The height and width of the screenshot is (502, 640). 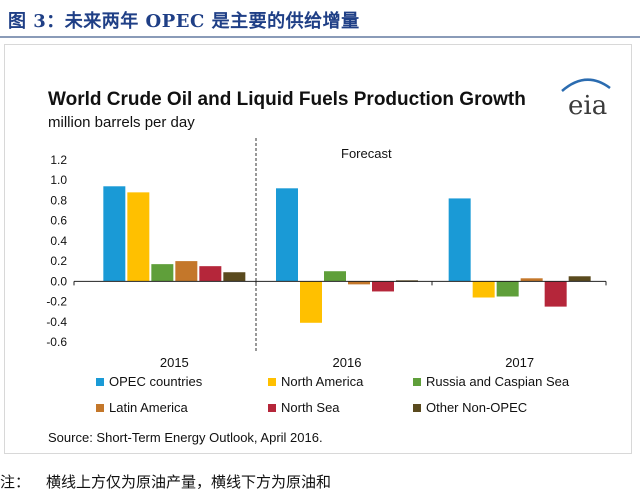 What do you see at coordinates (121, 122) in the screenshot?
I see `y-axis-label: million barrels per day` at bounding box center [121, 122].